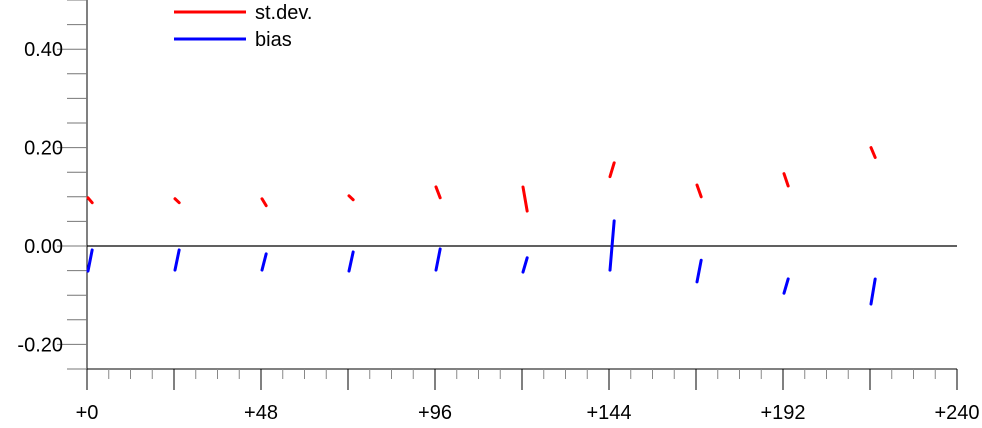 The image size is (982, 428). What do you see at coordinates (43, 149) in the screenshot?
I see `y-tick-label: 0.20` at bounding box center [43, 149].